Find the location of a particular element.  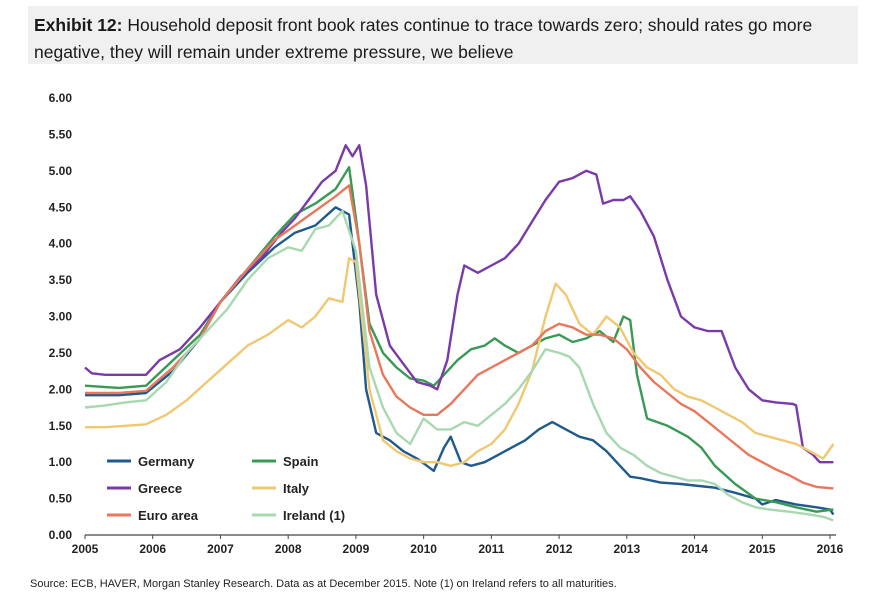

x-tick-label: 2009 is located at coordinates (356, 549).